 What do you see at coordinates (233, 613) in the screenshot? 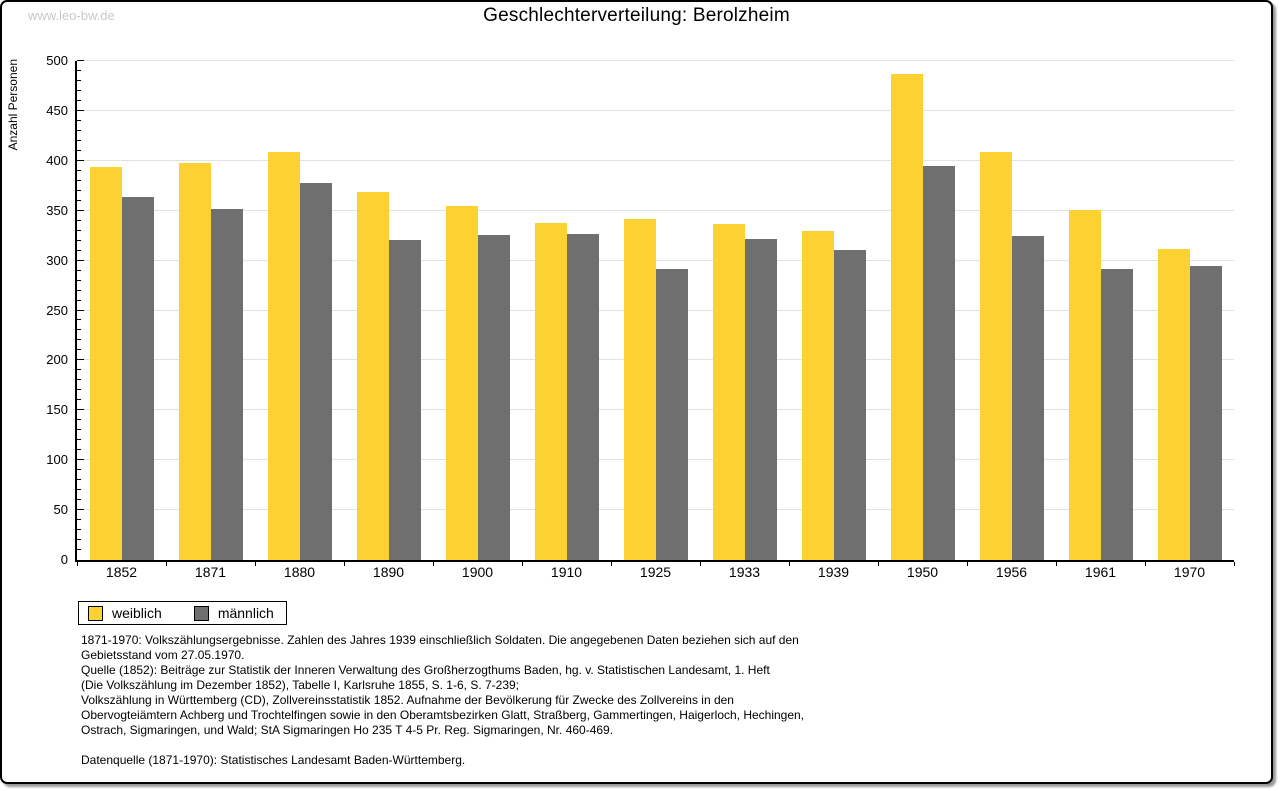
I see `legend-item-maennlich: männlich` at bounding box center [233, 613].